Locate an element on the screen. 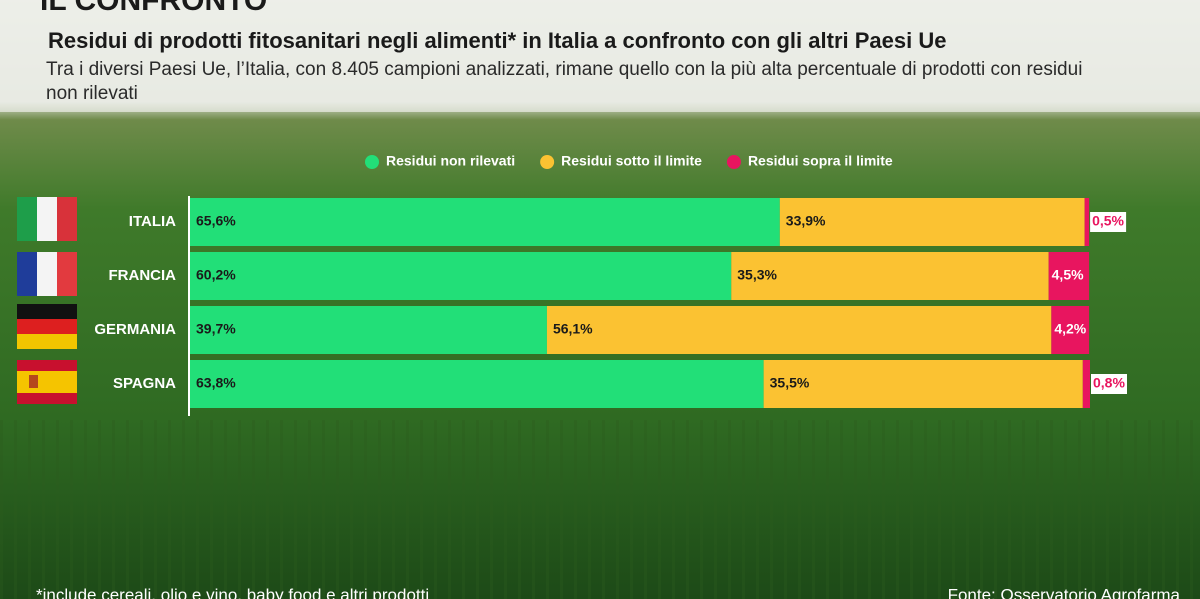 The height and width of the screenshot is (599, 1200). legend-label: Residui sotto il limite is located at coordinates (631, 161).